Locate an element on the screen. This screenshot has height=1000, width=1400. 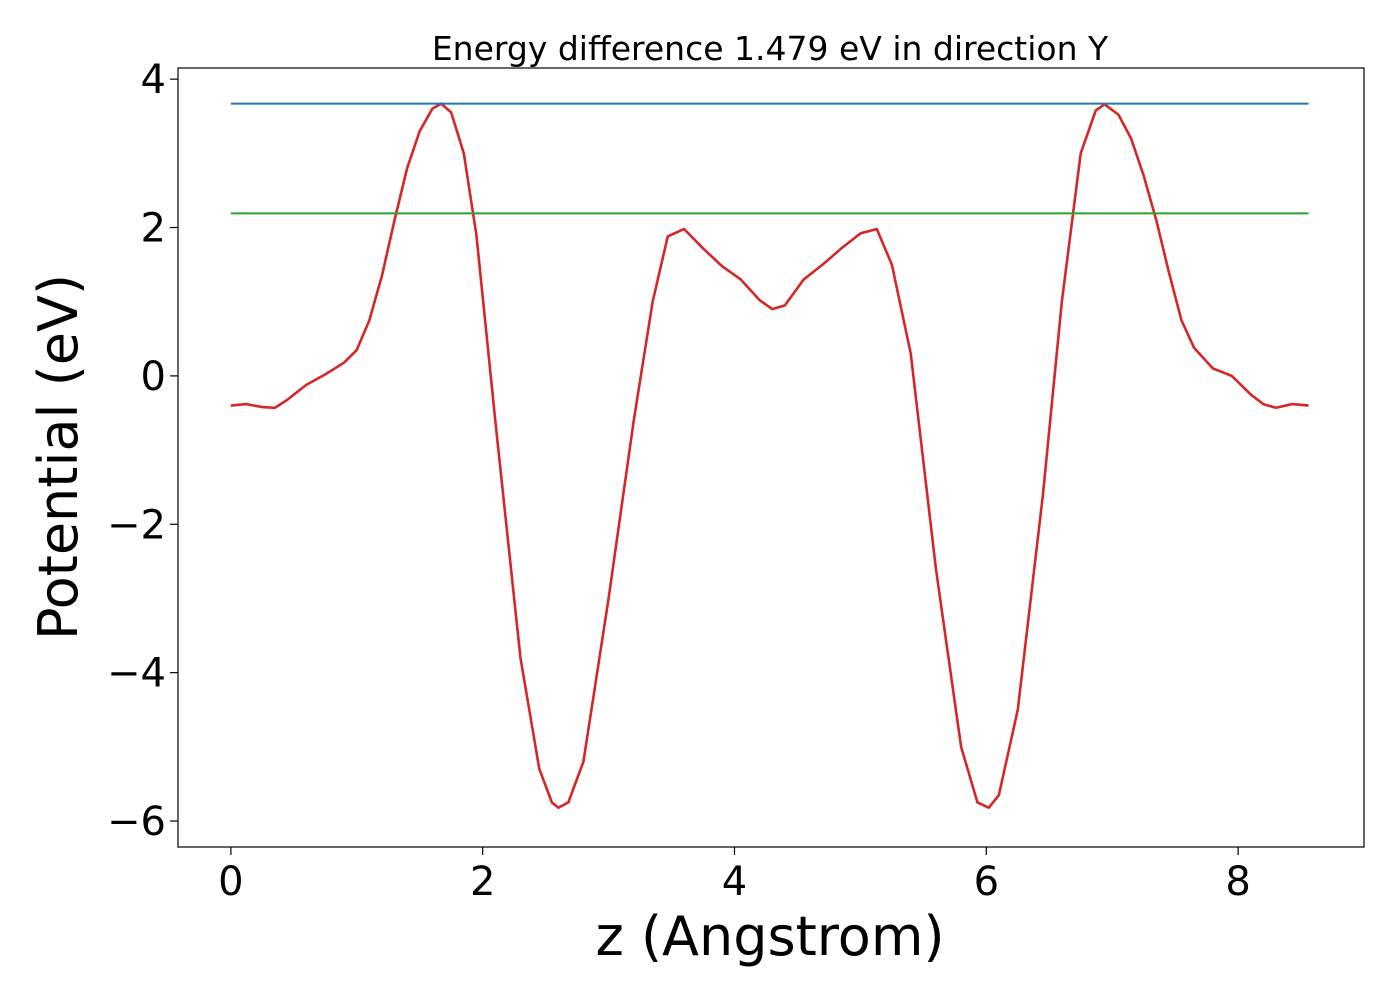
x-tick-label: 2 is located at coordinates (482, 882).